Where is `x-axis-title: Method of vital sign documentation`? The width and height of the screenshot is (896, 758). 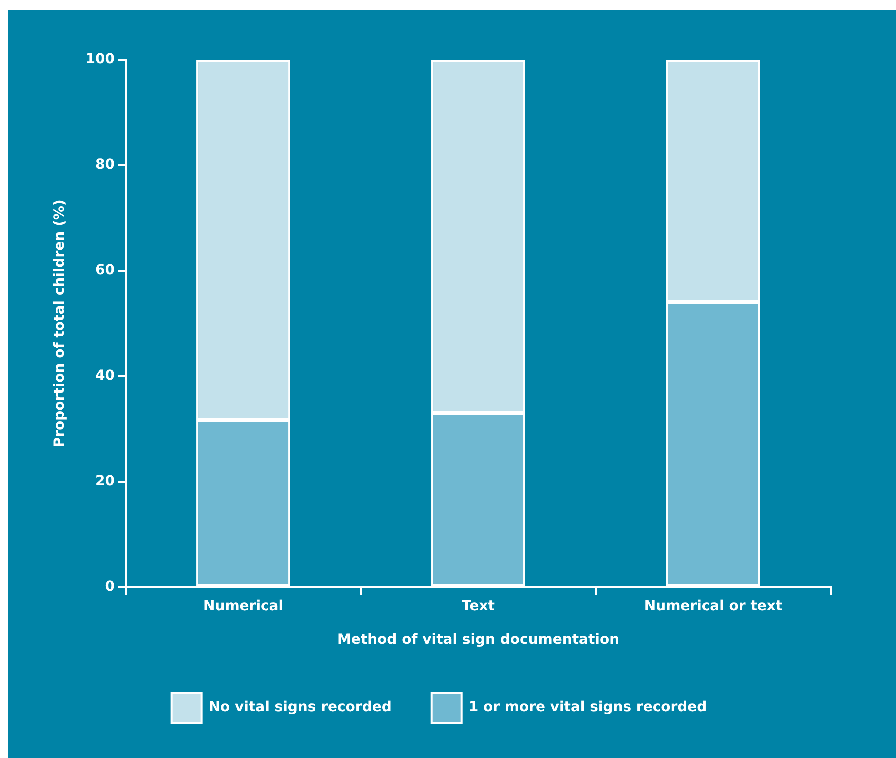
x-axis-title: Method of vital sign documentation is located at coordinates (478, 640).